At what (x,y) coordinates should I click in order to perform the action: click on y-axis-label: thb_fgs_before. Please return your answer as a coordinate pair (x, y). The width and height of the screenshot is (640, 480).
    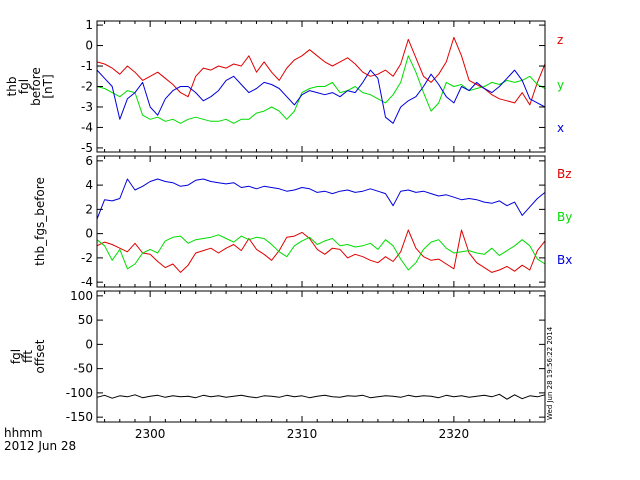
    Looking at the image, I should click on (40, 221).